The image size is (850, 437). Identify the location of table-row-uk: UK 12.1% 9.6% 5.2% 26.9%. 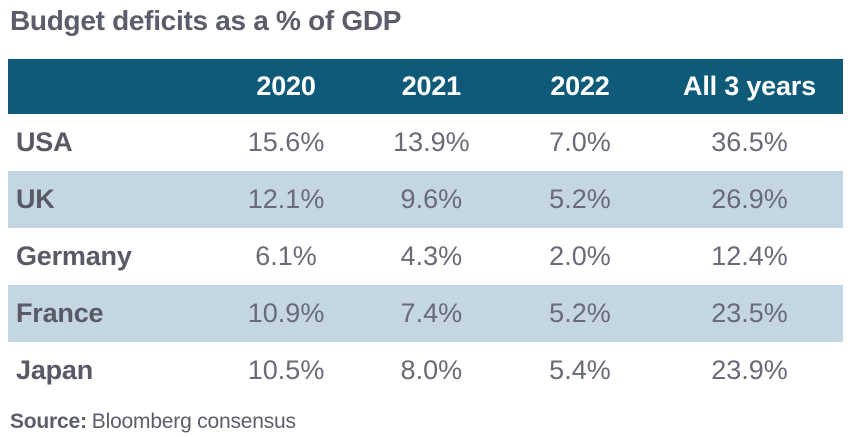
(425, 199).